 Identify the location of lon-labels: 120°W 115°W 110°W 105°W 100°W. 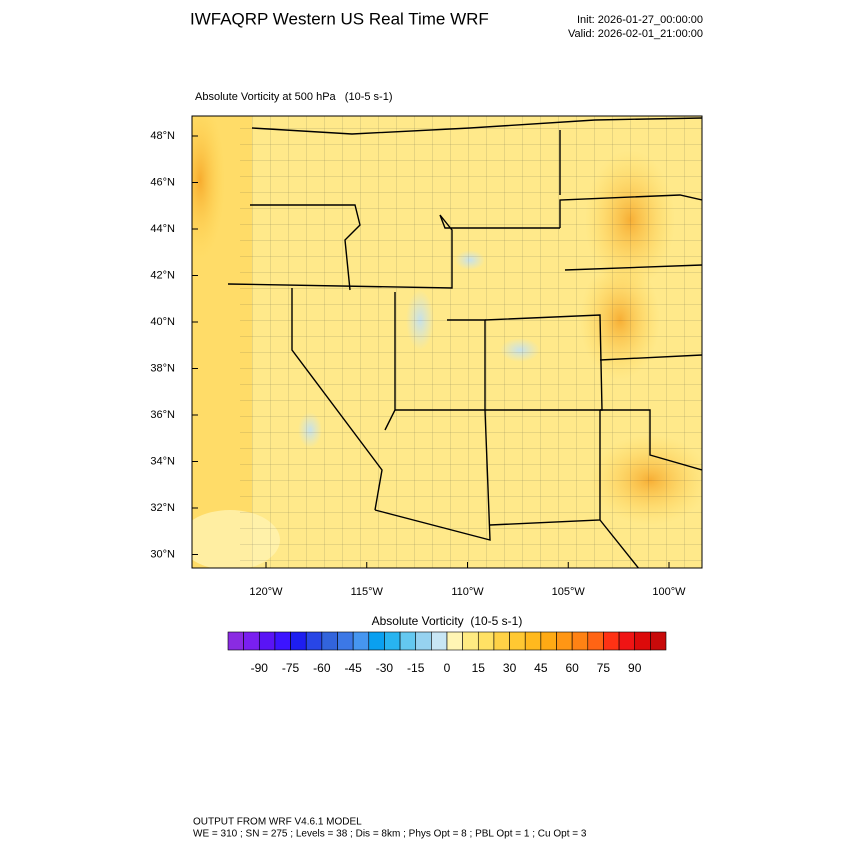
(467, 580).